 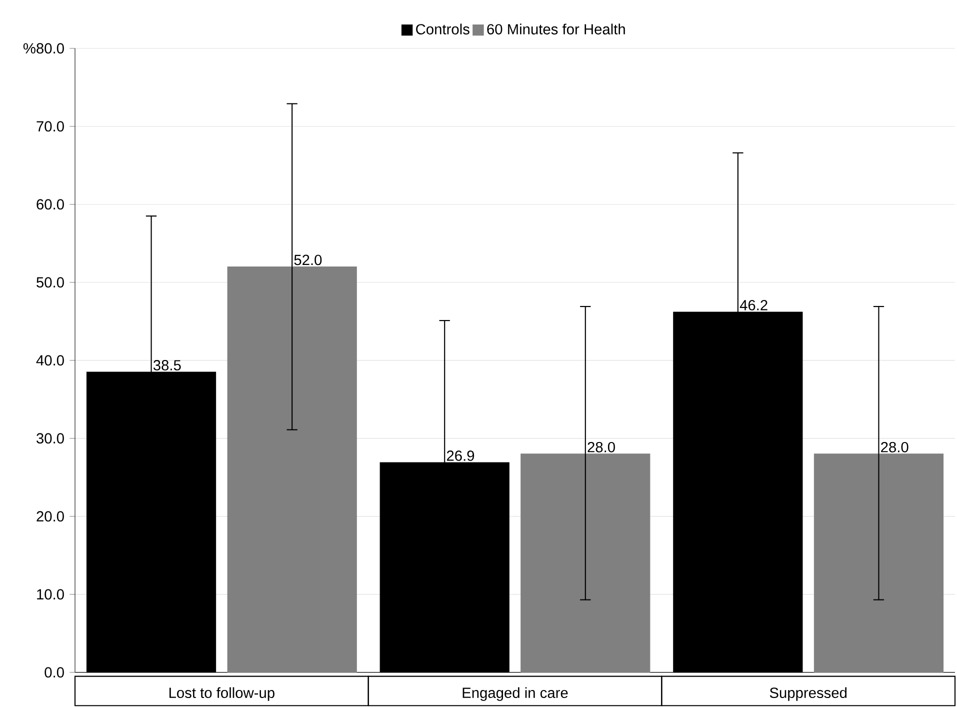 I want to click on x-tick-label: Engaged in care, so click(x=515, y=694).